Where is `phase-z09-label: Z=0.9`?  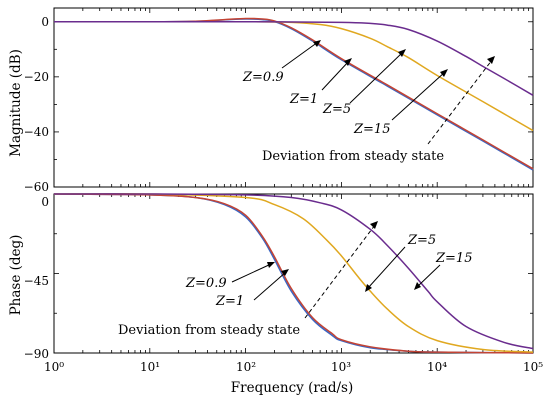 phase-z09-label: Z=0.9 is located at coordinates (206, 283).